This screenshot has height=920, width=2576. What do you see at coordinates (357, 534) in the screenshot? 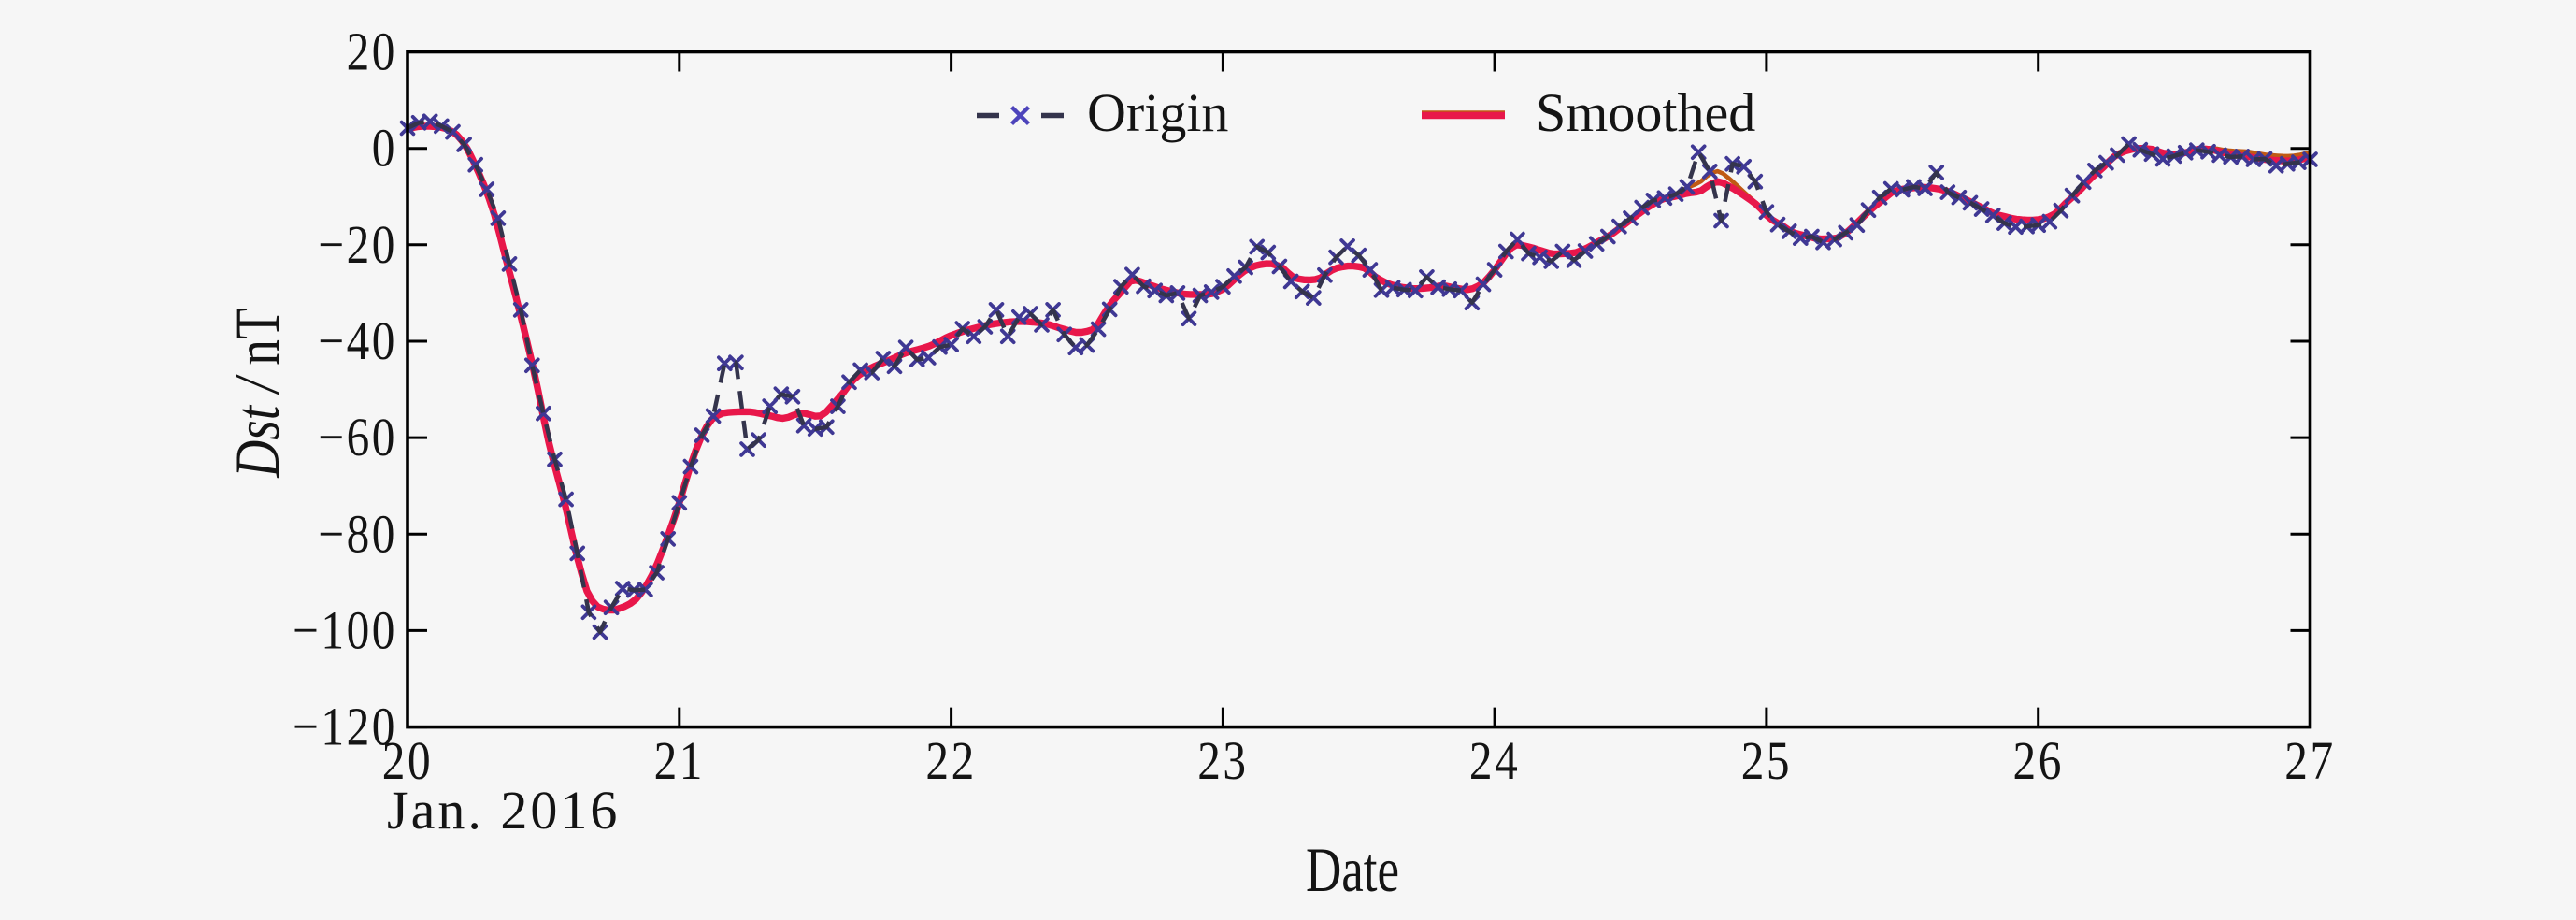
I see `svg-text: −80` at bounding box center [357, 534].